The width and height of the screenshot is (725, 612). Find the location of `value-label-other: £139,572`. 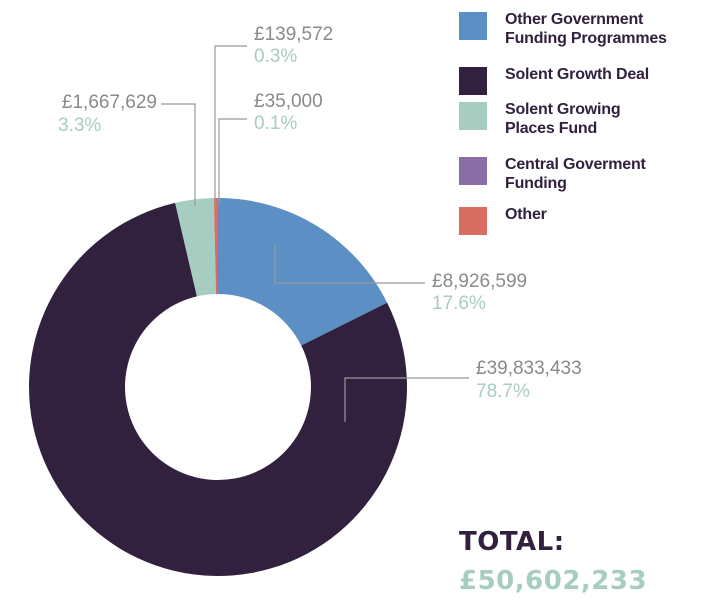

value-label-other: £139,572 is located at coordinates (293, 34).